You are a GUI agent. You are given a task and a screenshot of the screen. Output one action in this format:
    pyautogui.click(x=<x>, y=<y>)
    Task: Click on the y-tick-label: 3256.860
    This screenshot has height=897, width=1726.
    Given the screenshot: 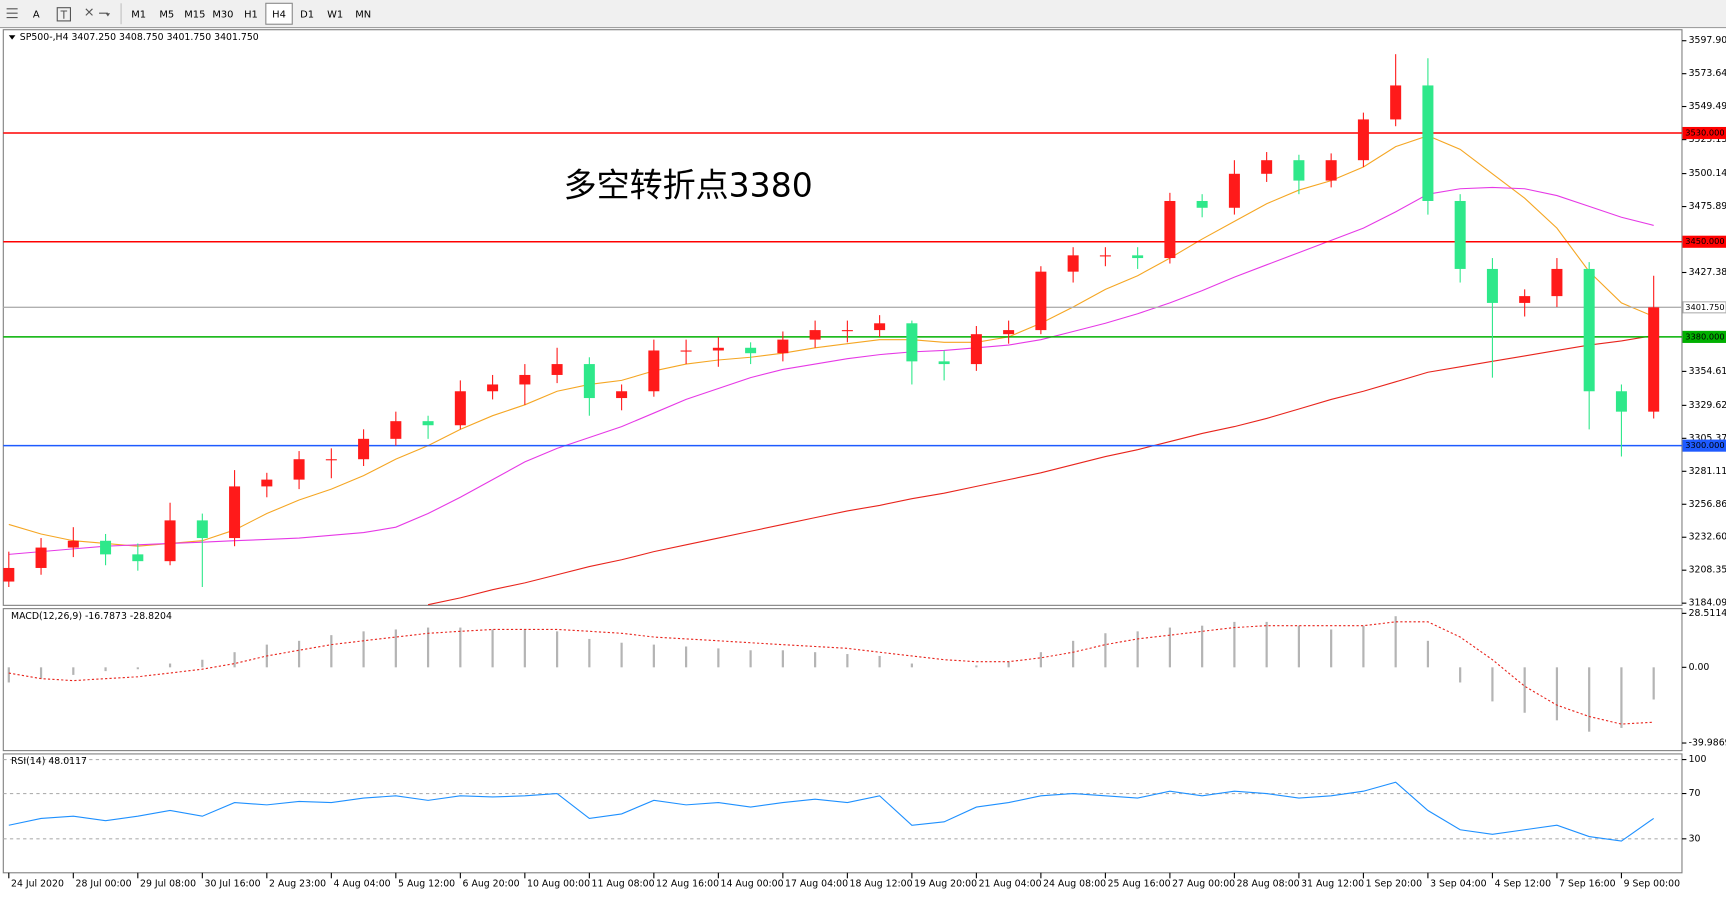 What is the action you would take?
    pyautogui.click(x=1707, y=504)
    